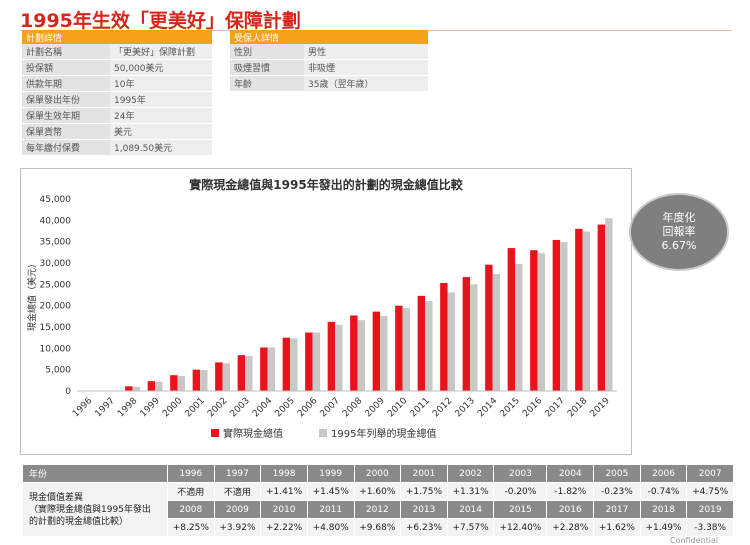 This screenshot has height=545, width=750. Describe the element at coordinates (465, 407) in the screenshot. I see `x-tick-label: 2013` at that location.